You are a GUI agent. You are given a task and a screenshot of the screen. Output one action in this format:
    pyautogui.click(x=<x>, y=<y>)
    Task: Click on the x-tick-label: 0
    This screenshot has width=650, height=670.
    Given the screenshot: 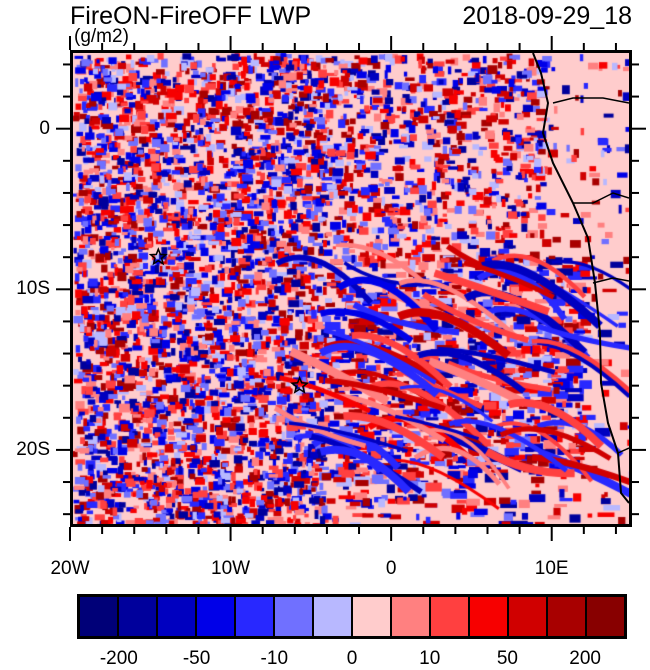 What is the action you would take?
    pyautogui.click(x=391, y=568)
    